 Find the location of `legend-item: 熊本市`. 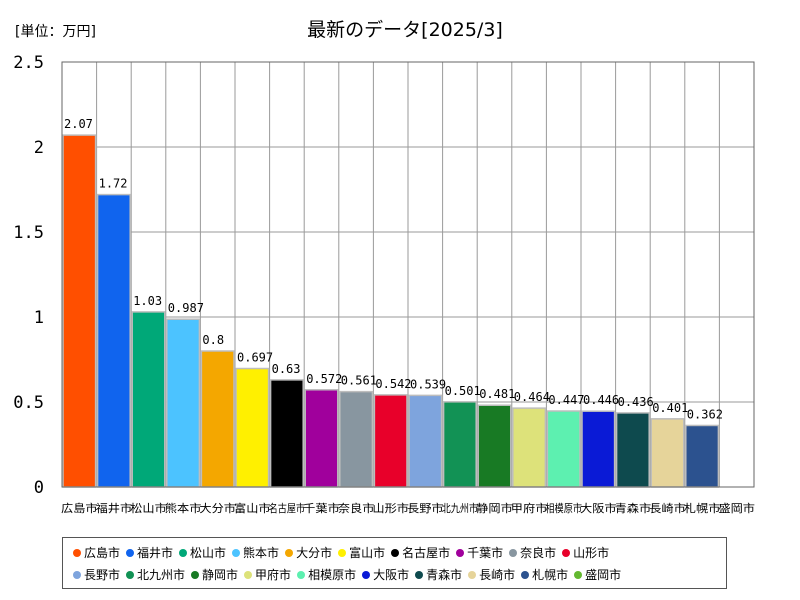

legend-item: 熊本市 is located at coordinates (255, 552).